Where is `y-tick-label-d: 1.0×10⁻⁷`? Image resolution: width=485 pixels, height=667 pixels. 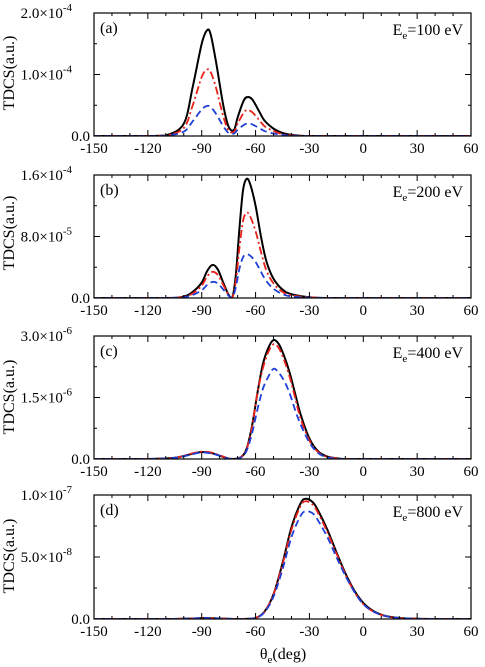
y-tick-label-d: 1.0×10⁻⁷ is located at coordinates (47, 494).